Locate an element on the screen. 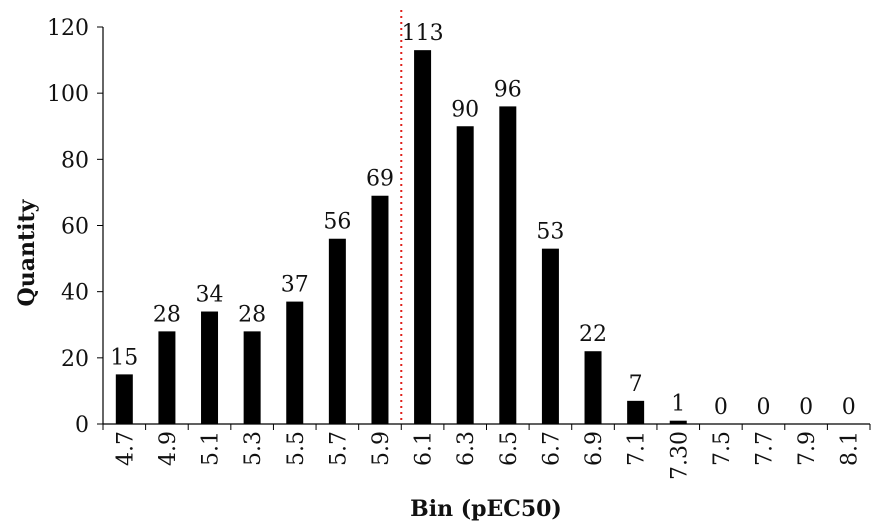 The height and width of the screenshot is (527, 879). x-tick-label-7.1: 7.1 is located at coordinates (637, 448).